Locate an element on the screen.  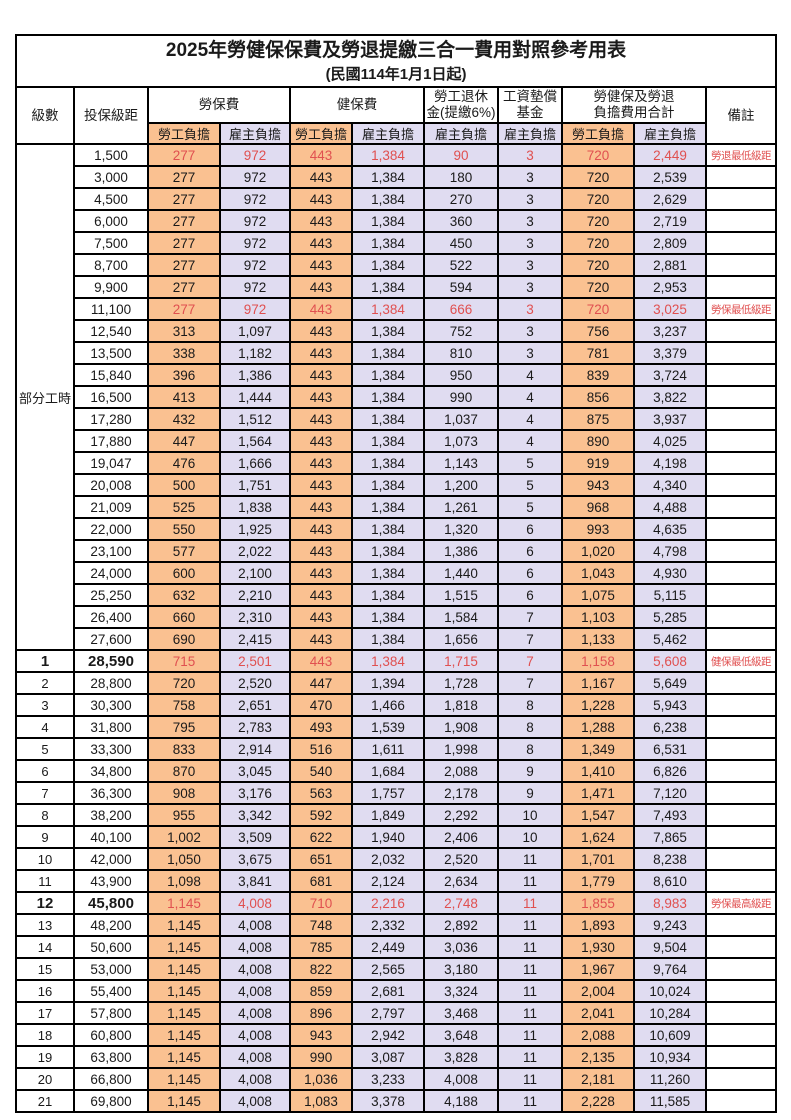
bracket-cell: 43,900 is located at coordinates (111, 881).